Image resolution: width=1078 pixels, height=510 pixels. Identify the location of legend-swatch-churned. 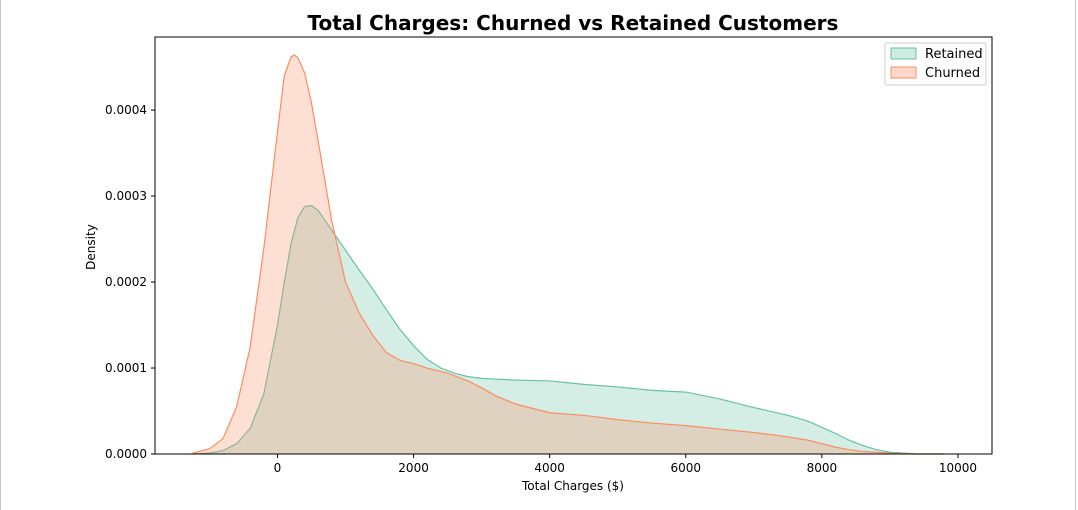
(903, 72).